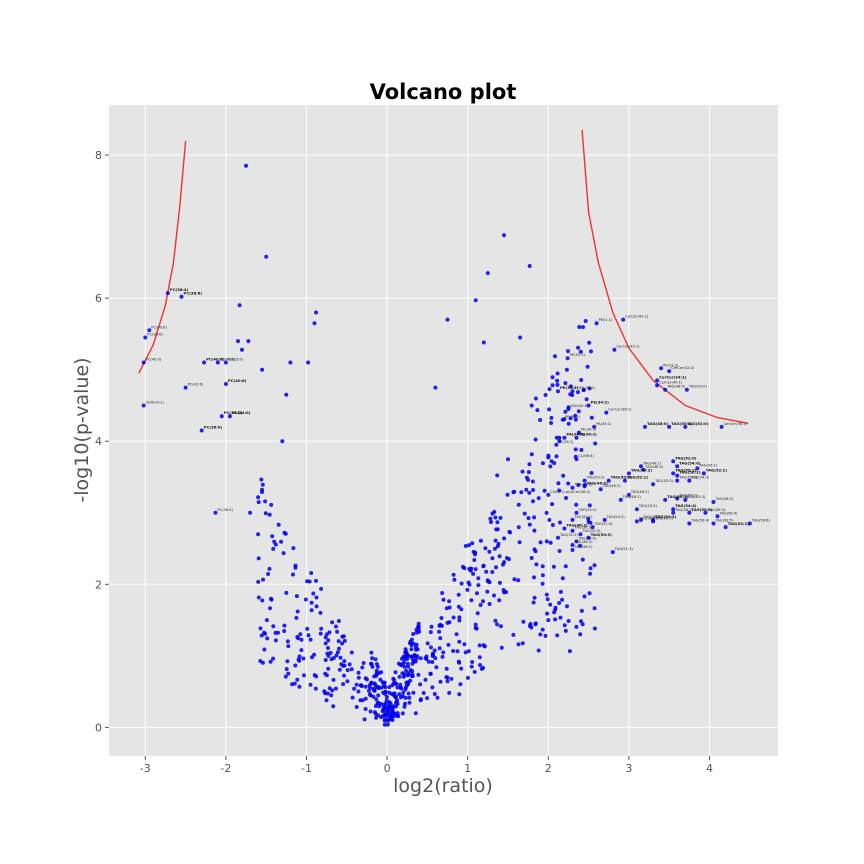 Image resolution: width=864 pixels, height=864 pixels. I want to click on point-label: TAG(56:2), so click(690, 472).